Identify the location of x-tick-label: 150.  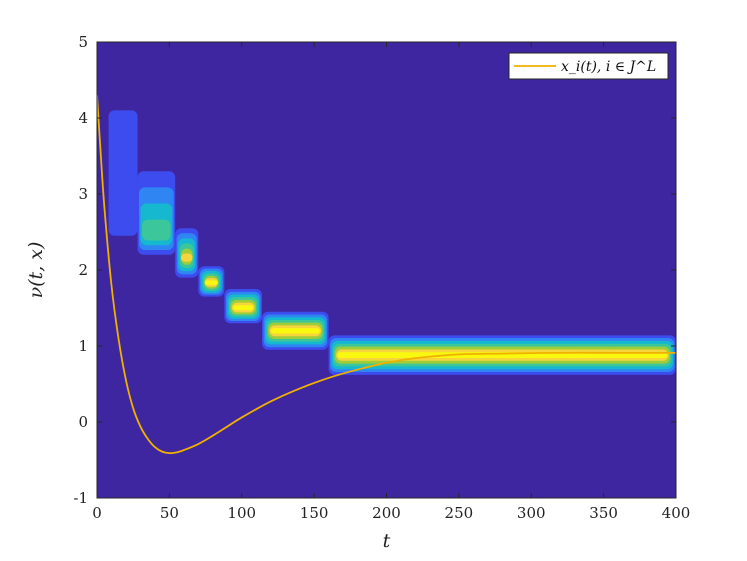
(314, 513).